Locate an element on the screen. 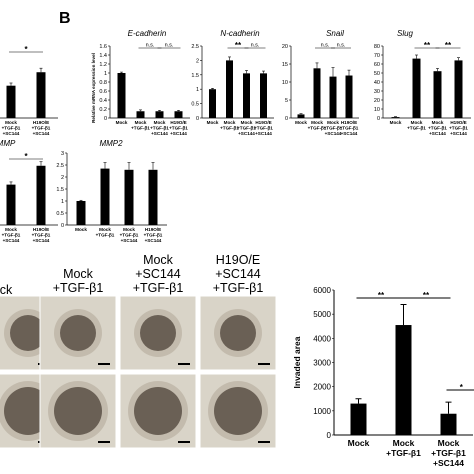  photo-column-label: +SC144 is located at coordinates (158, 274).